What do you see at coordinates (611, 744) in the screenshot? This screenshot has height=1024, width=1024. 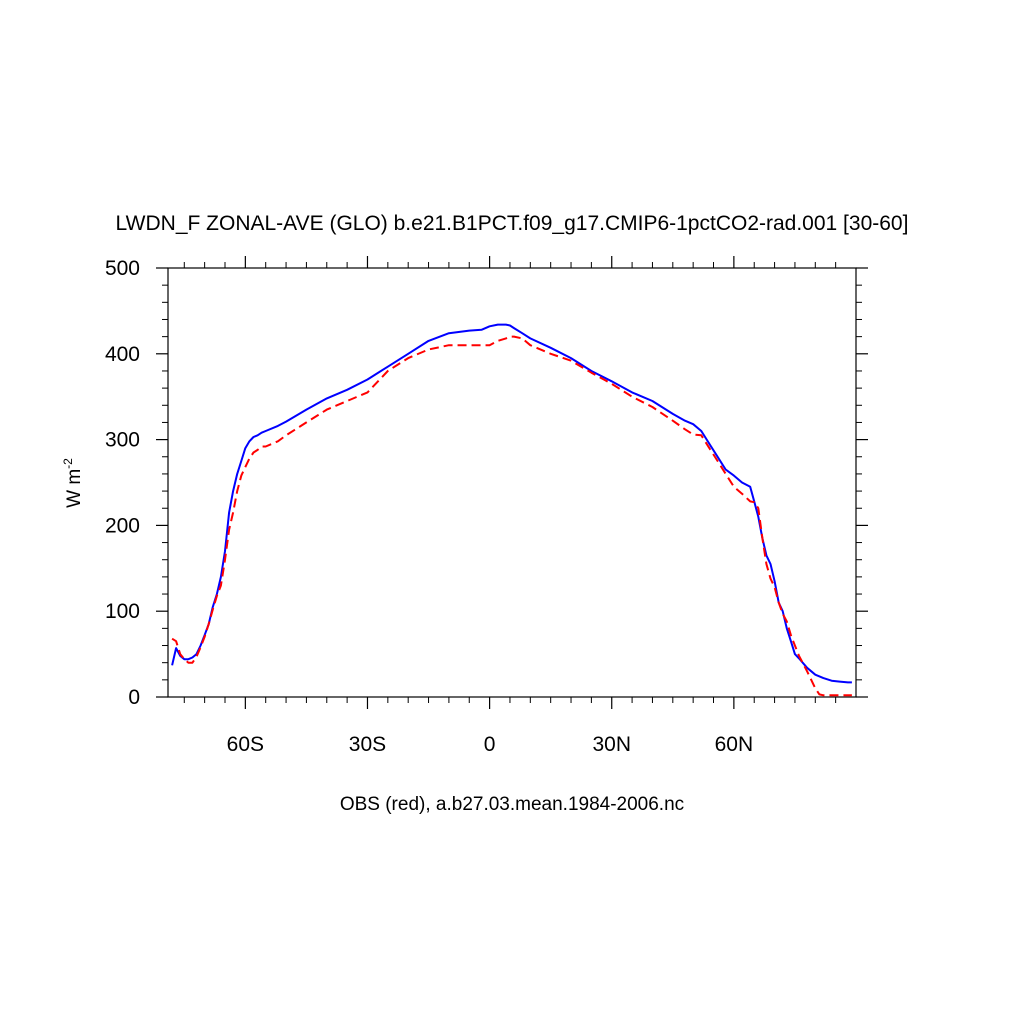 I see `x-tick-label: 30N` at bounding box center [611, 744].